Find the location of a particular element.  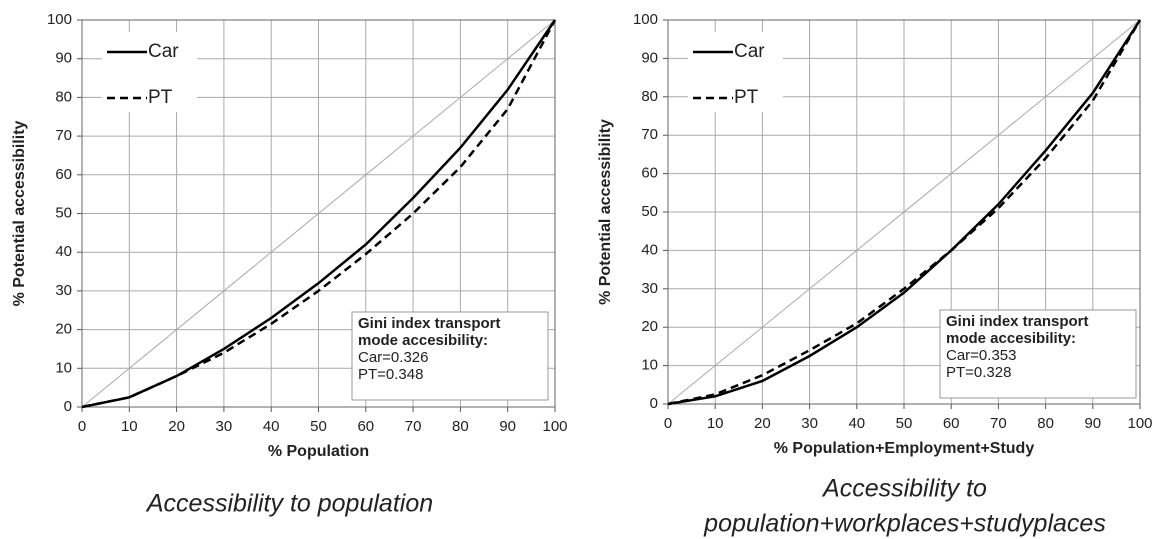

annotation-line: Car=0.353 is located at coordinates (981, 355).